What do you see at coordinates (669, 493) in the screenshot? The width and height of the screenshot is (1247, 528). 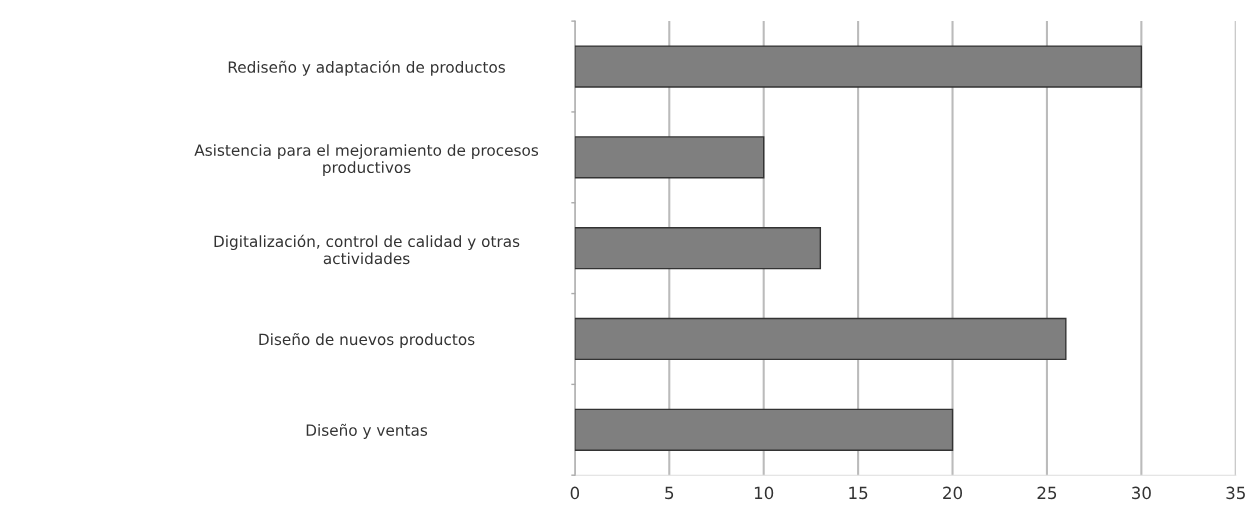 I see `x-tick-label: 5` at bounding box center [669, 493].